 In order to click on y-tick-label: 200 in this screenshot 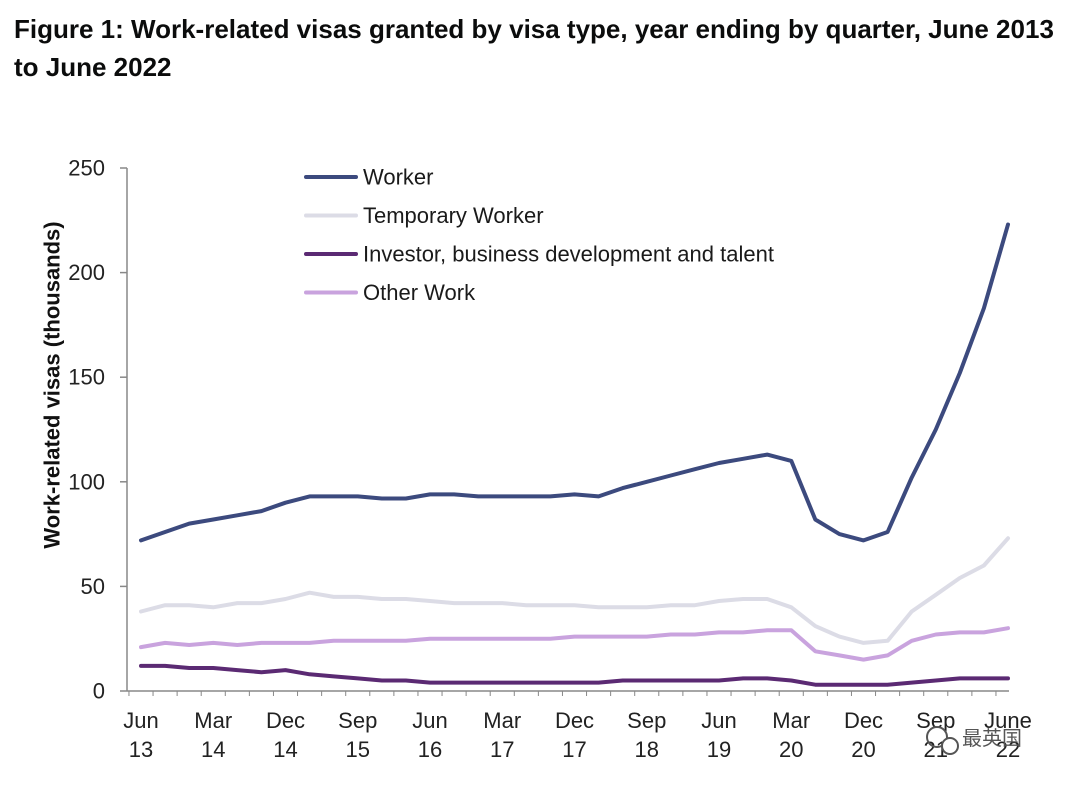, I will do `click(86, 272)`.